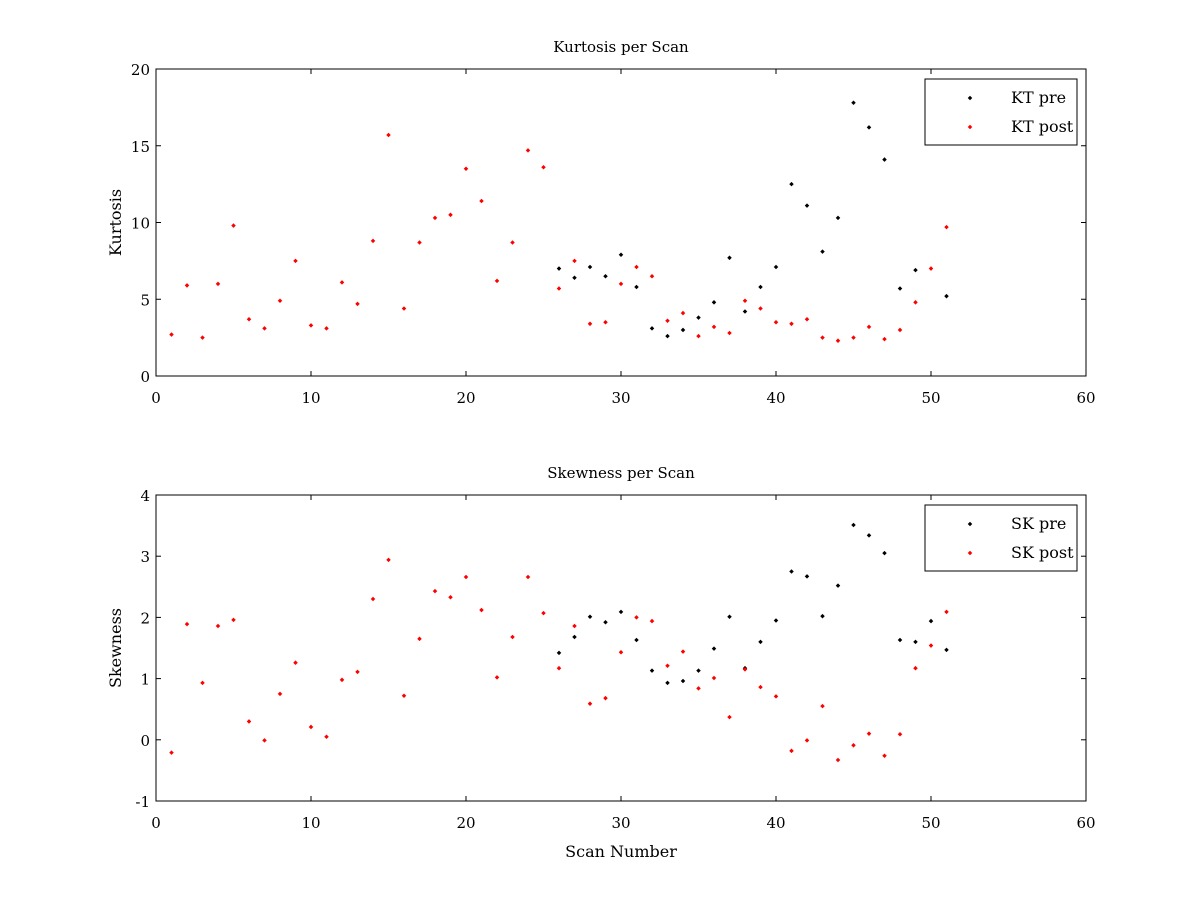 This screenshot has width=1200, height=900. I want to click on y-axis-label: Kurtosis, so click(115, 222).